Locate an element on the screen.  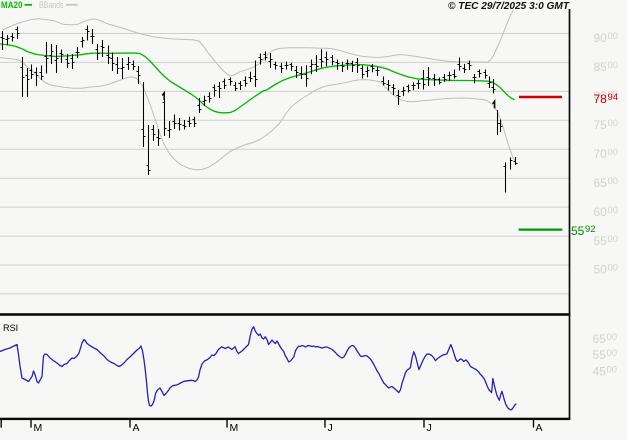
svg-text: RSI is located at coordinates (10, 328).